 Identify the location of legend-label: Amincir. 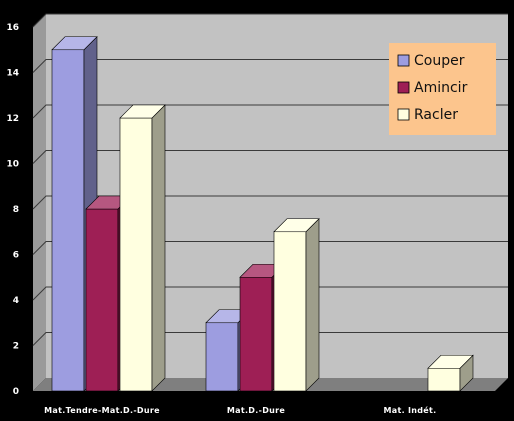
(441, 88).